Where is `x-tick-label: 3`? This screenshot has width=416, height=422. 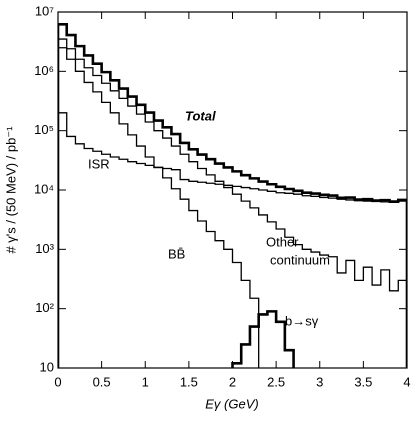 x-tick-label: 3 is located at coordinates (319, 381).